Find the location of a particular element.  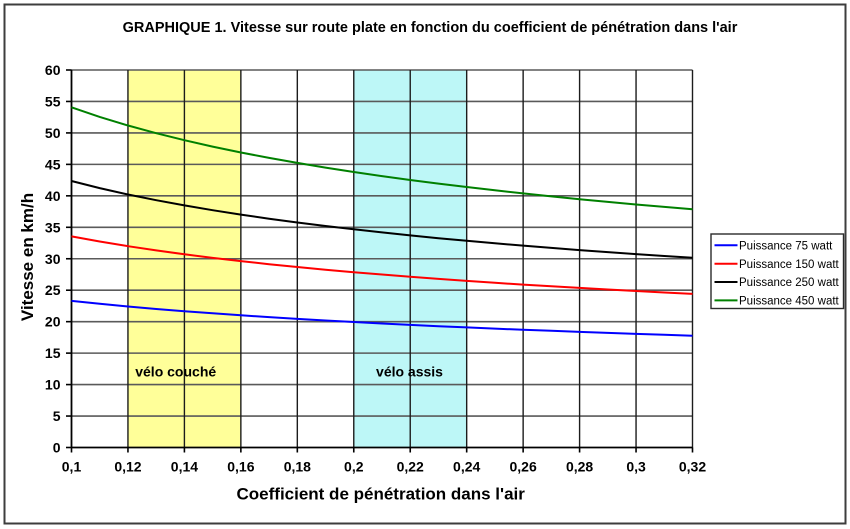

svg-text: 45 is located at coordinates (53, 164).